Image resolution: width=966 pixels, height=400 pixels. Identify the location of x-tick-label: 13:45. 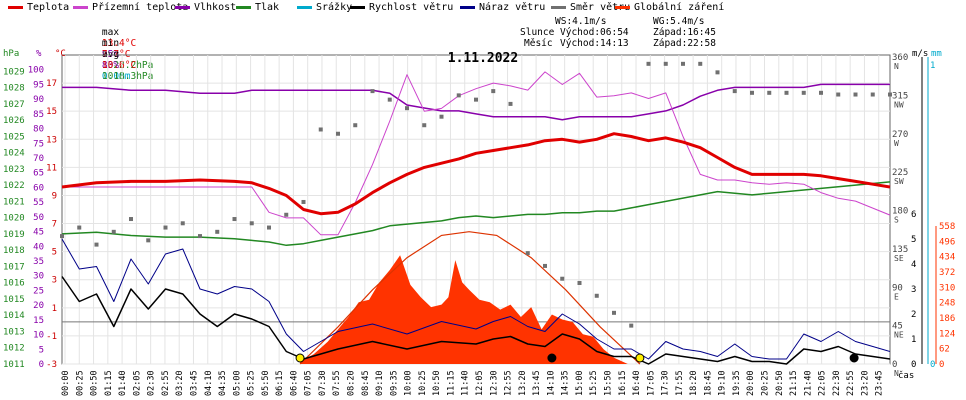
(537, 383).